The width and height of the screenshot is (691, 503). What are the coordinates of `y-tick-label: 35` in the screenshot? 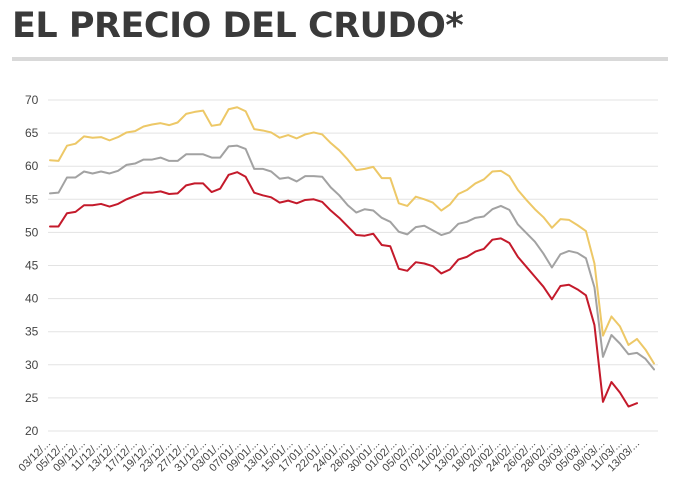 It's located at (32, 332).